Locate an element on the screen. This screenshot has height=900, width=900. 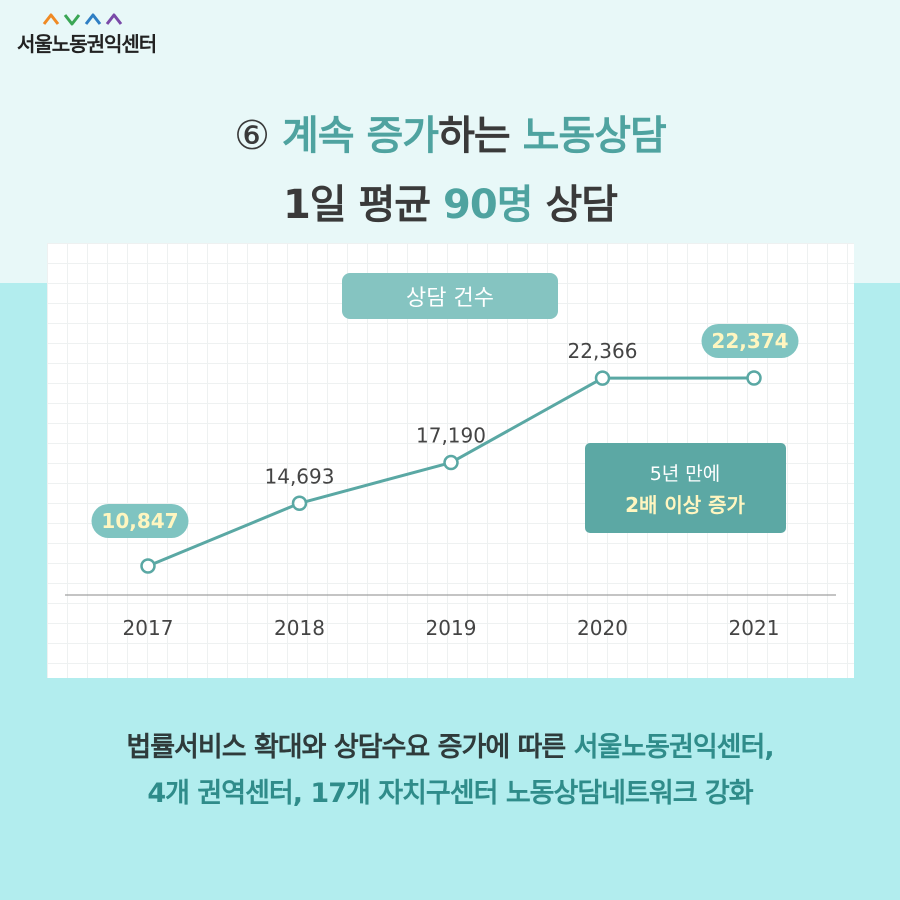
title-accent-counseling: 노동상담 is located at coordinates (594, 136).